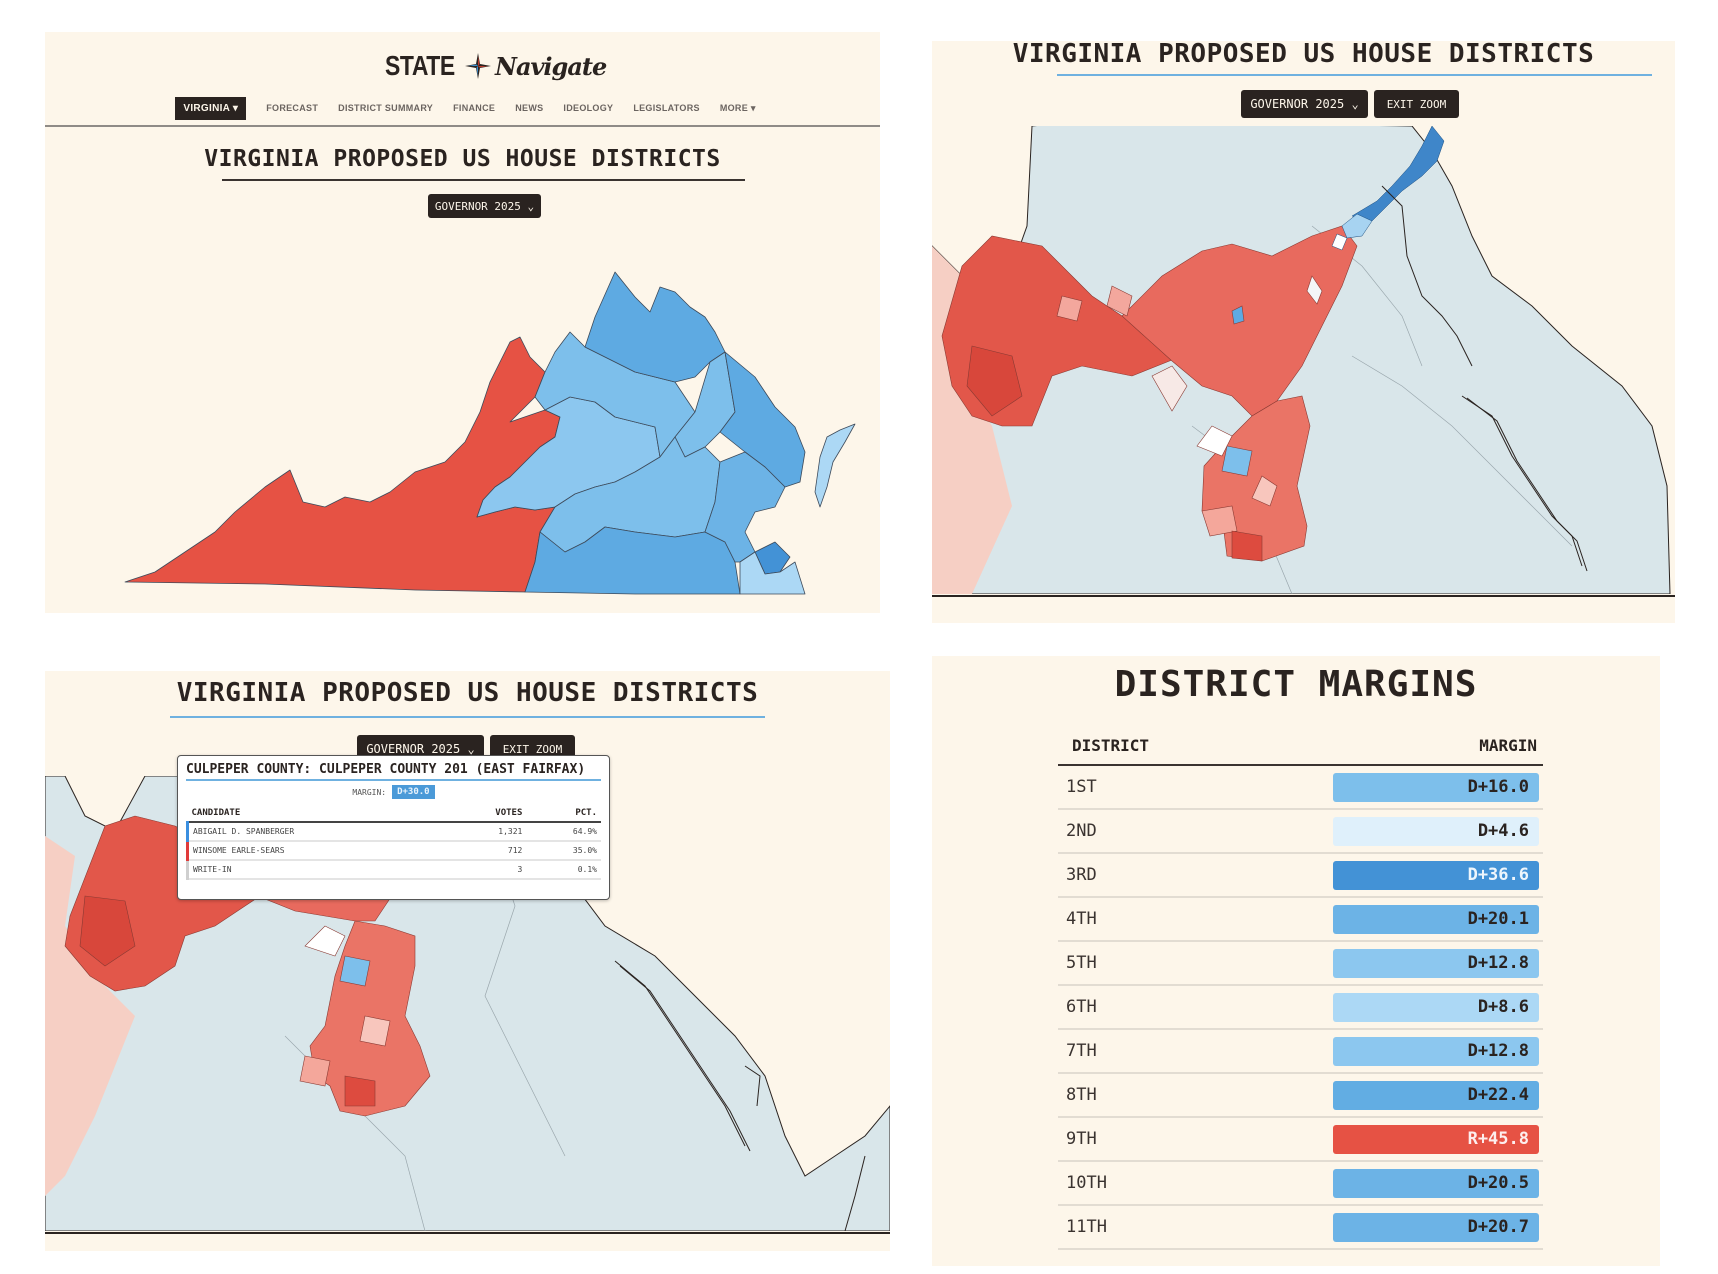 The image size is (1718, 1274). Describe the element at coordinates (1436, 787) in the screenshot. I see `margin-badge: D+16.0` at that location.